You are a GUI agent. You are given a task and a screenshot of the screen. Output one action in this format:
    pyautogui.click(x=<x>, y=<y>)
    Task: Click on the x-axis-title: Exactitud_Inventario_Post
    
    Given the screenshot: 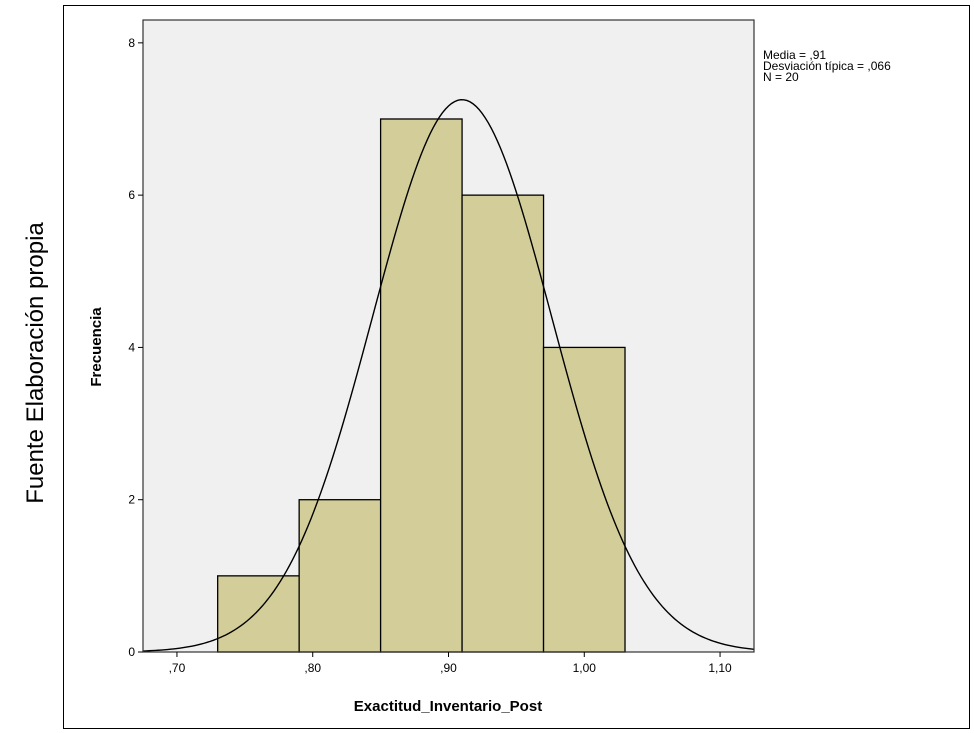 What is the action you would take?
    pyautogui.click(x=448, y=706)
    